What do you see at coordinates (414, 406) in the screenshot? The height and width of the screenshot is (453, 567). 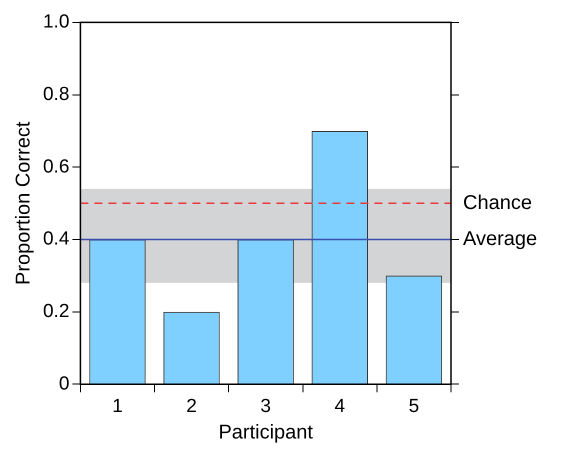 I see `x-tick-label: 5` at bounding box center [414, 406].